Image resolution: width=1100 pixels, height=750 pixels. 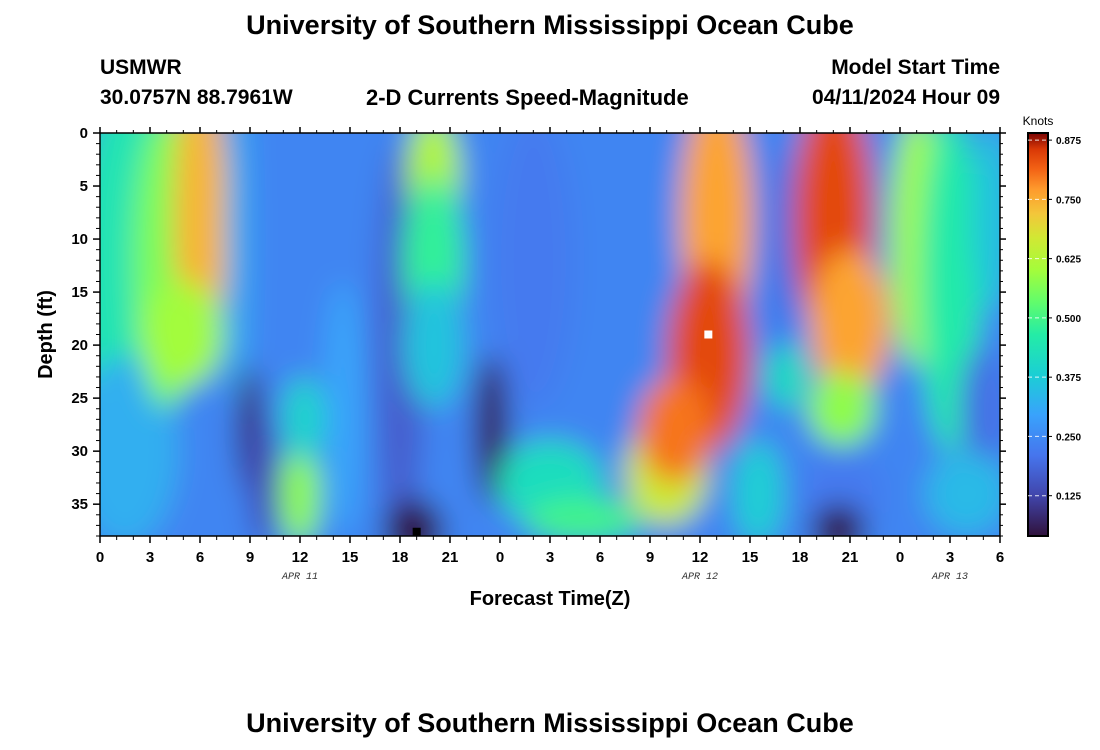 What do you see at coordinates (1068, 319) in the screenshot?
I see `colorbar-tick-label: 0.500` at bounding box center [1068, 319].